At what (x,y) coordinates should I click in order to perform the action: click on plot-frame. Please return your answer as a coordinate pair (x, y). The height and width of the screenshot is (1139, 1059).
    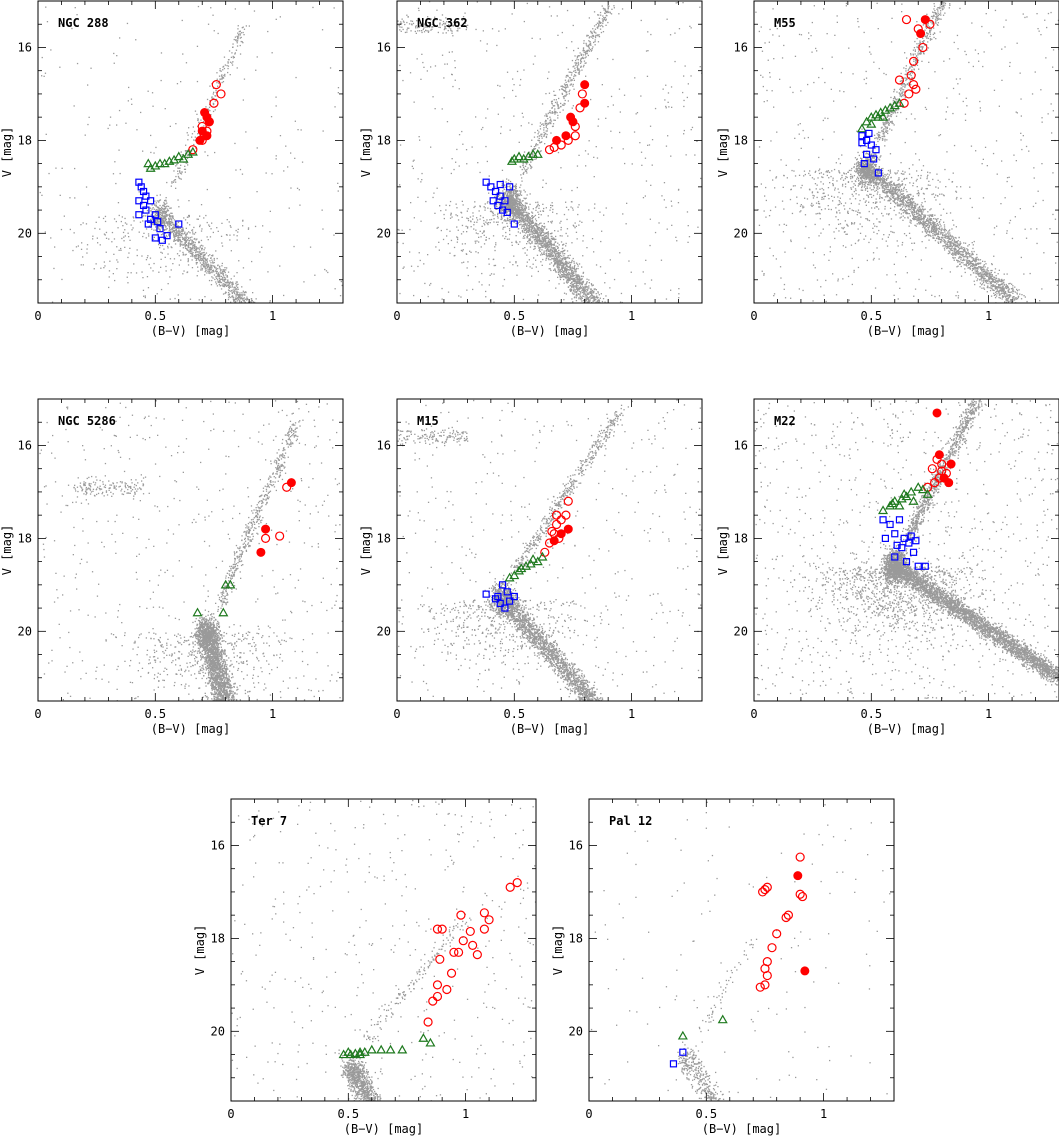
    Looking at the image, I should click on (190, 152).